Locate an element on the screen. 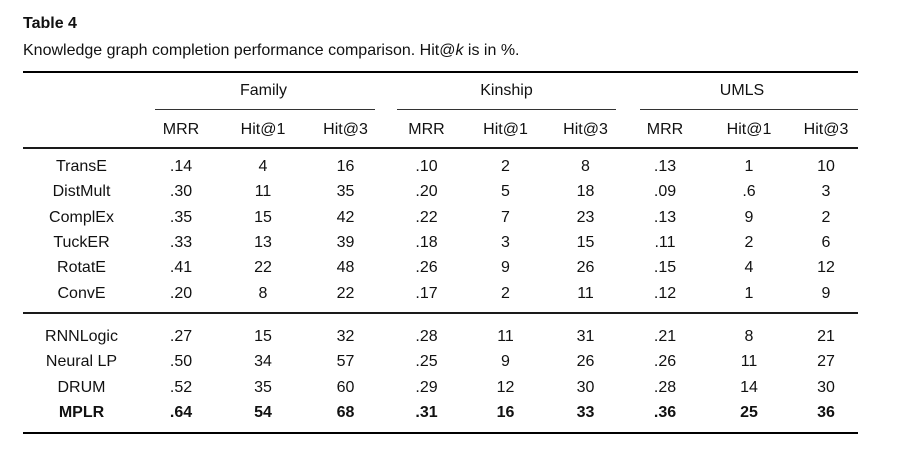 Image resolution: width=918 pixels, height=450 pixels. table-row: DRUM .52 35 60 .29 12 30 .28 14 30 is located at coordinates (440, 387).